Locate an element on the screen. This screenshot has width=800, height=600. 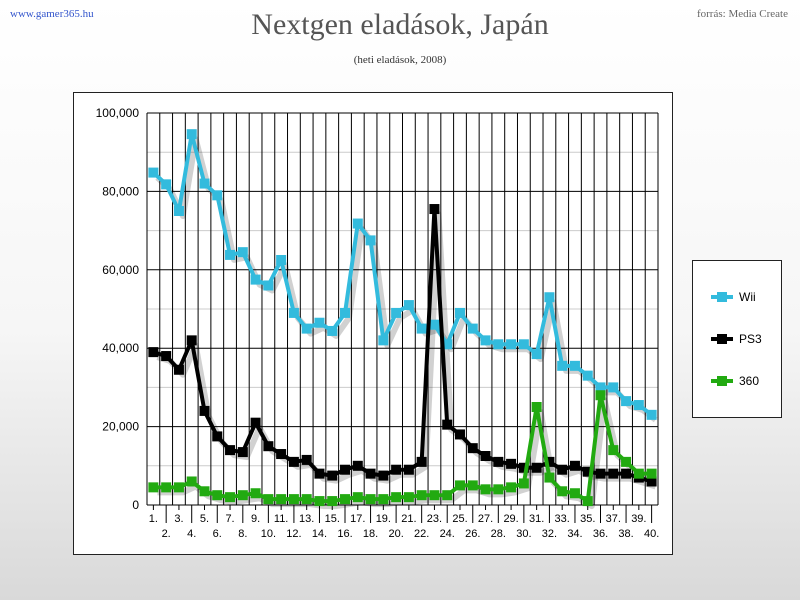
legend-label-wii: Wii is located at coordinates (747, 297).